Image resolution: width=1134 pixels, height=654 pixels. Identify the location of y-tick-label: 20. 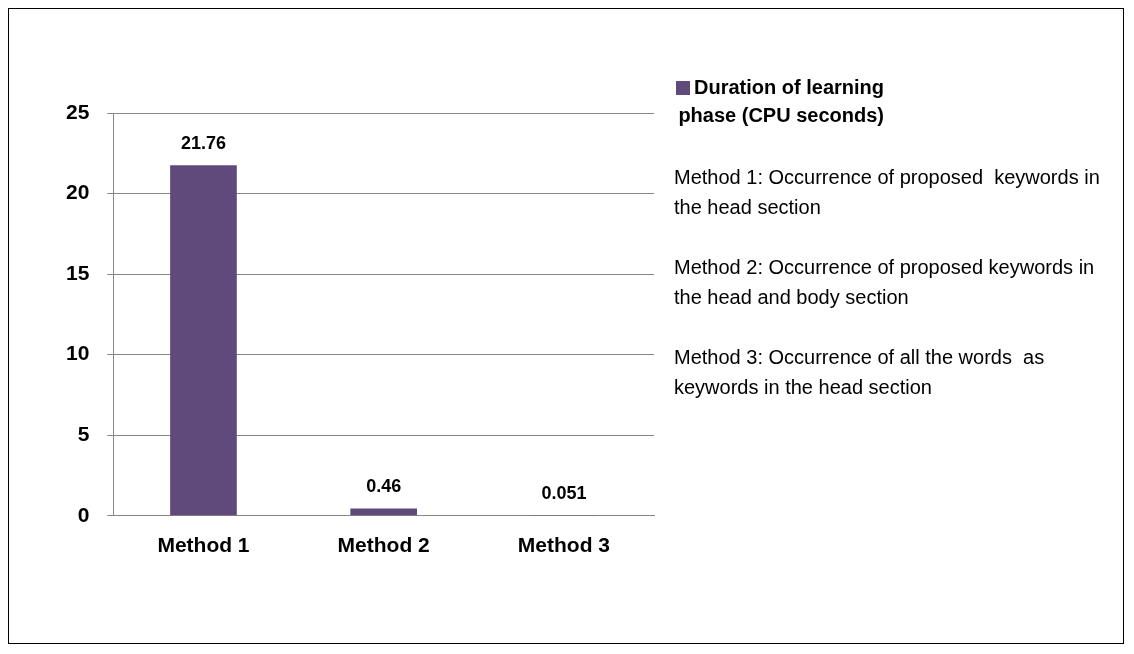
(78, 192).